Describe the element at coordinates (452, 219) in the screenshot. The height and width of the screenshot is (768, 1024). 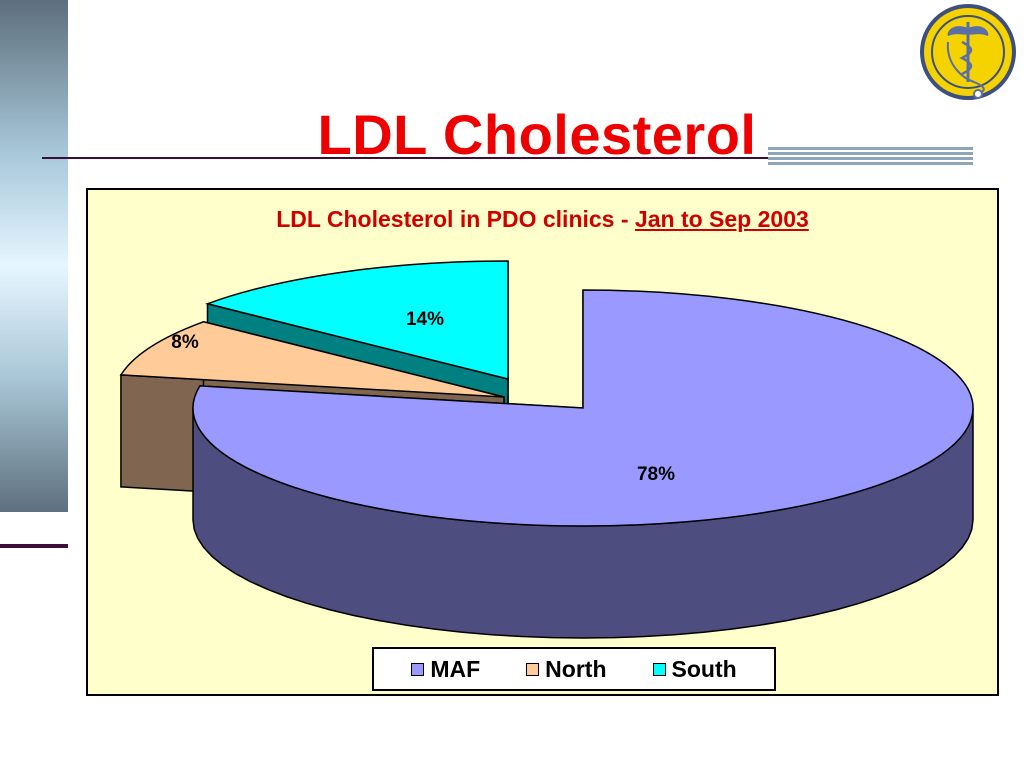
I see `chart-title-prefix: LDL Cholesterol in PDO clinics -` at that location.